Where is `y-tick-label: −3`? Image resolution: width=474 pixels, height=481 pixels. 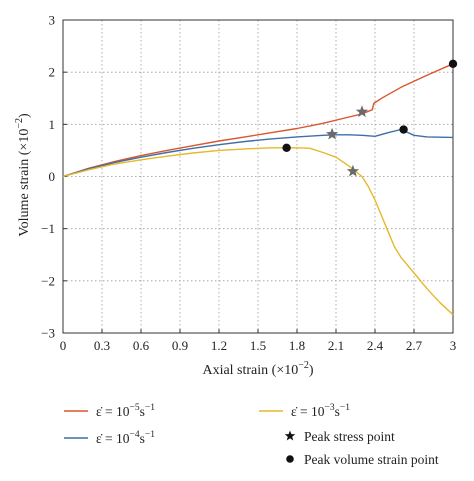
y-tick-label: −3 is located at coordinates (48, 333).